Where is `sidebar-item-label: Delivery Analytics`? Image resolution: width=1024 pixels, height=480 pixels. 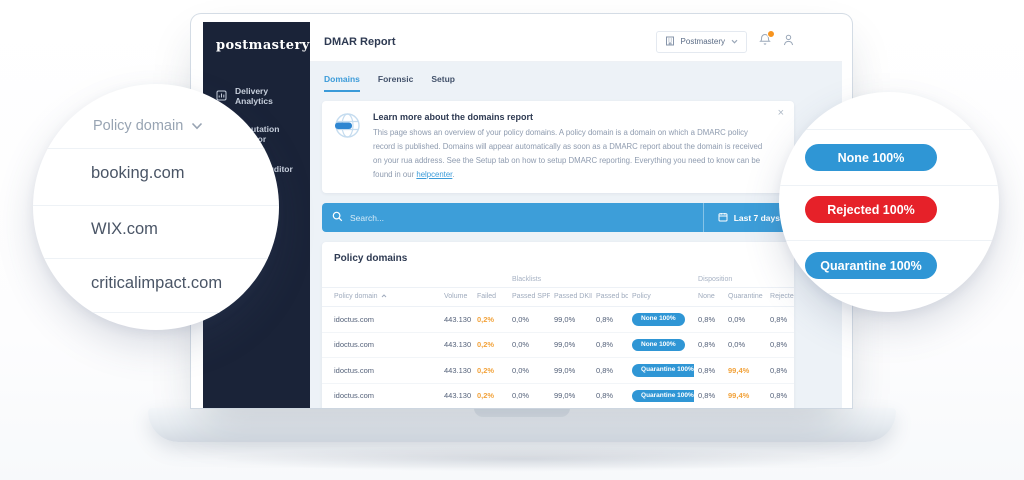
sidebar-item-label: Delivery Analytics is located at coordinates (254, 96).